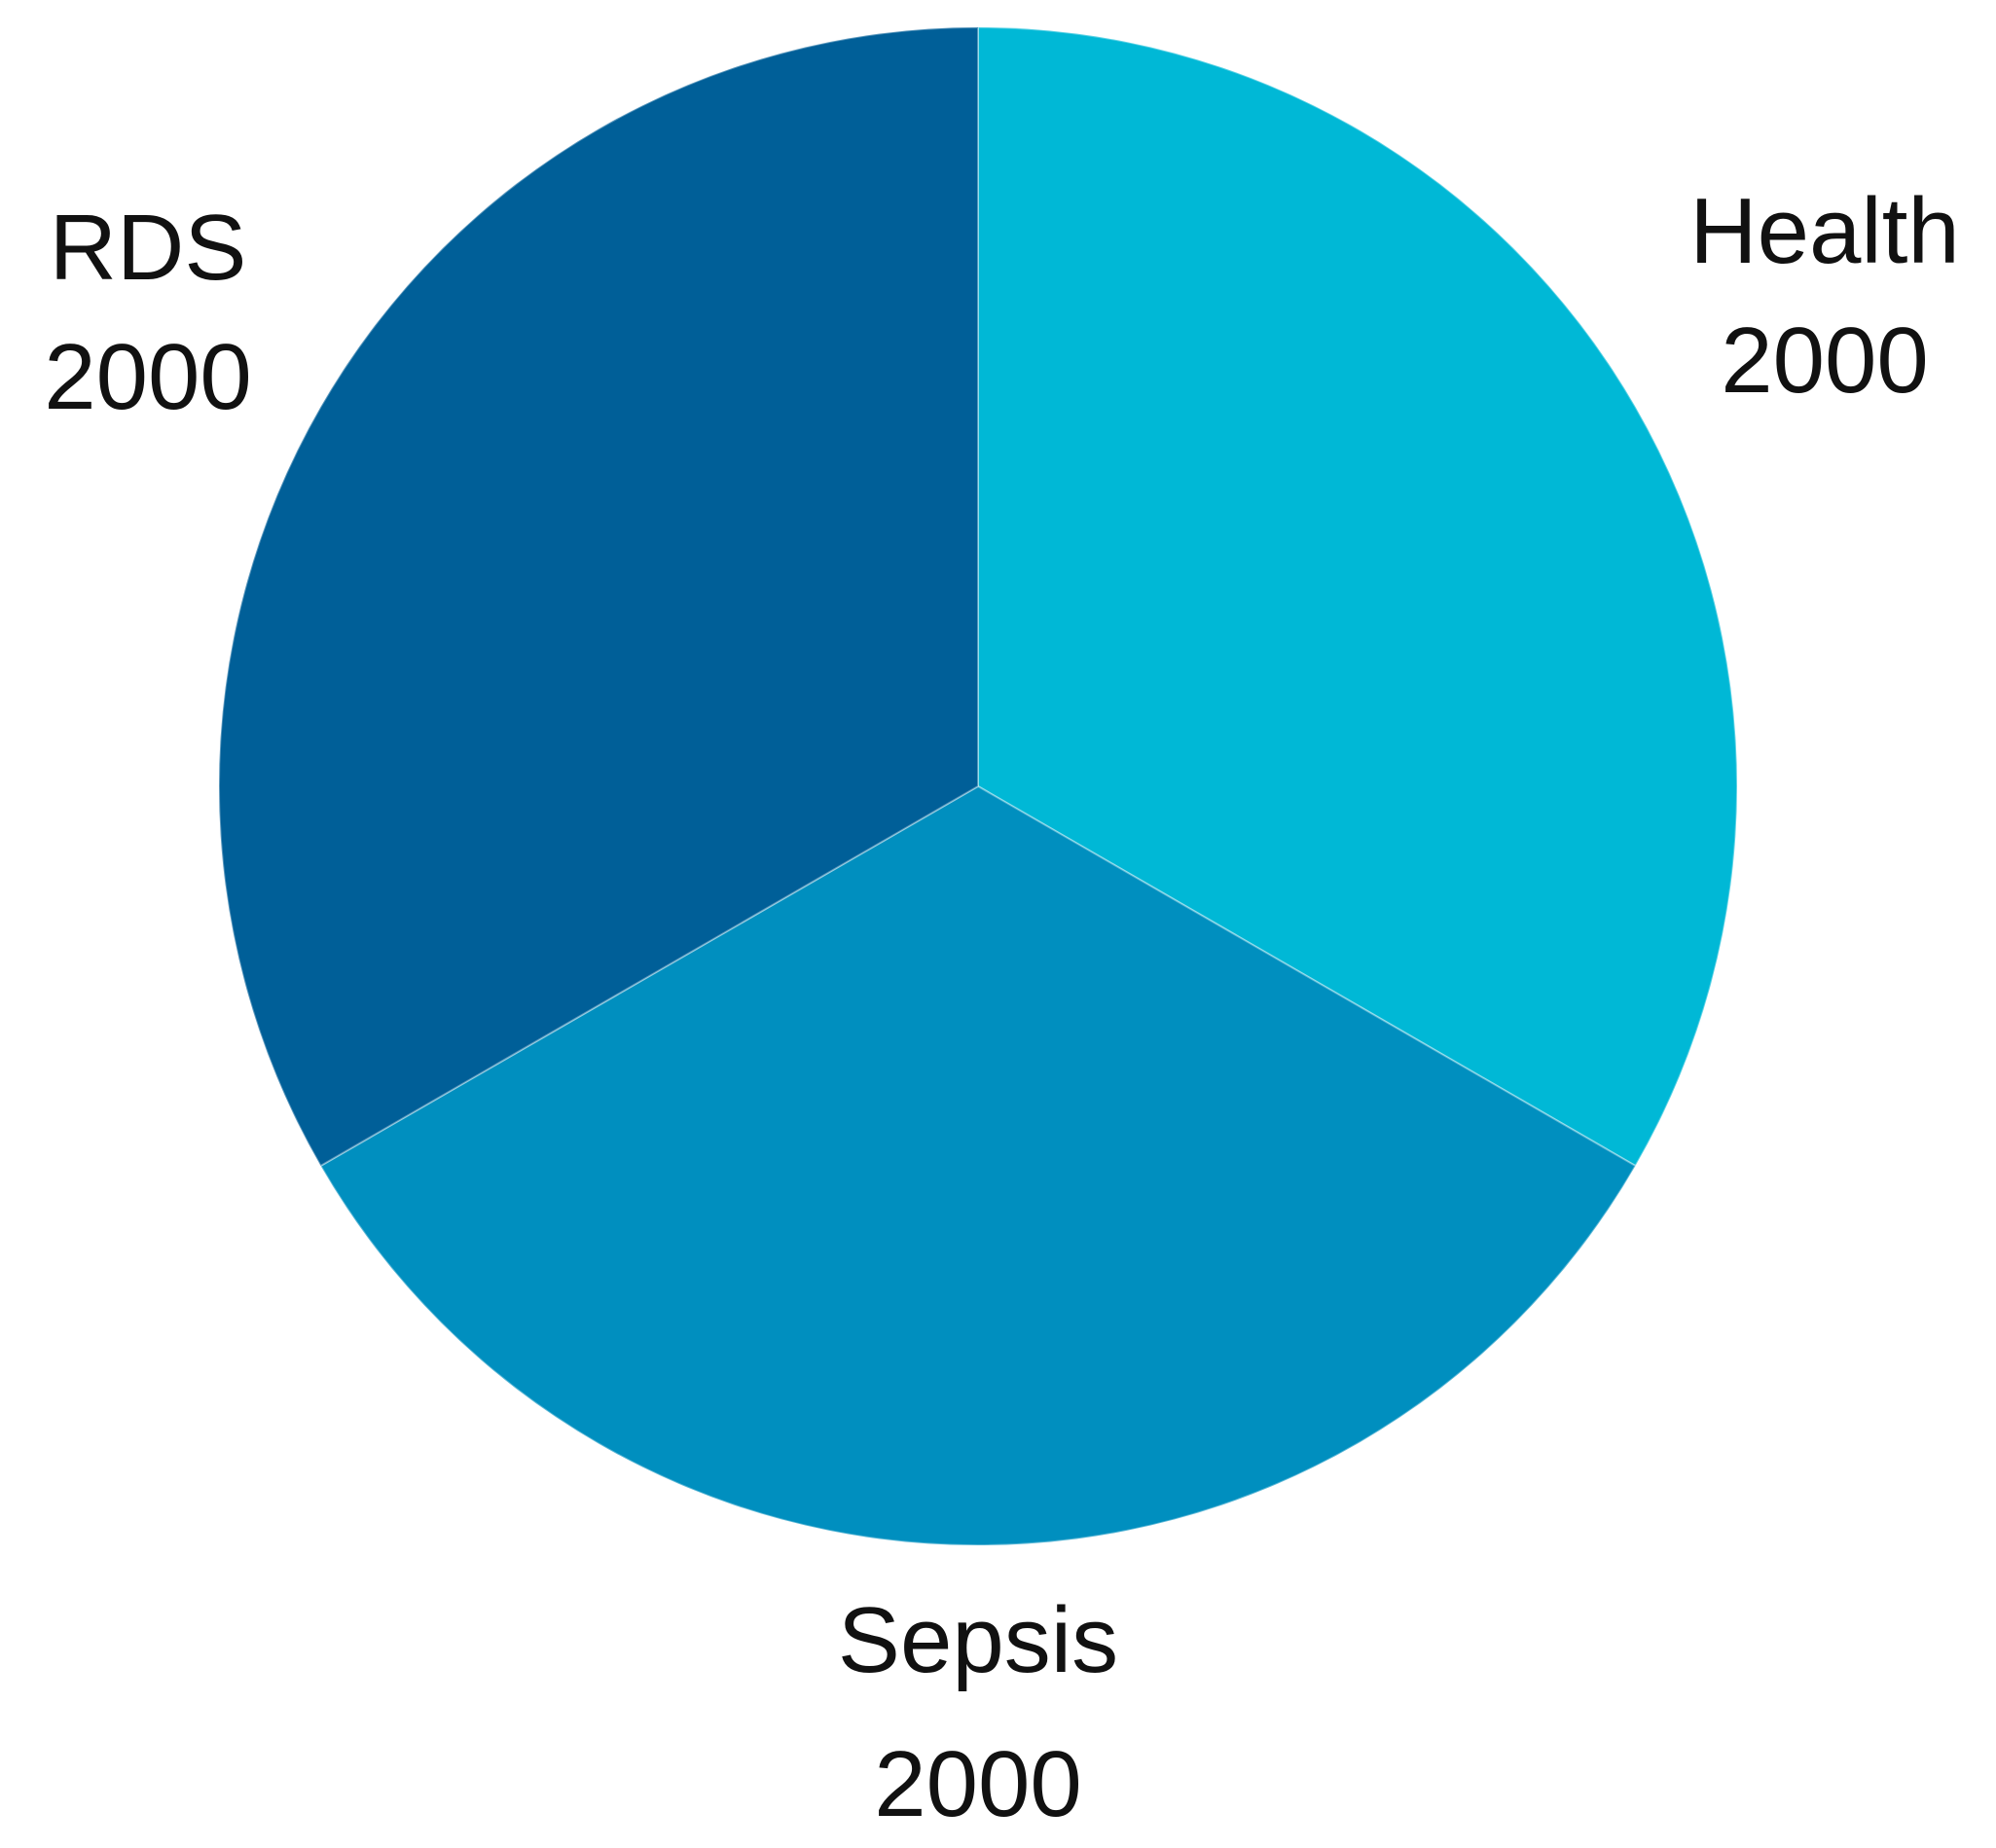 Image resolution: width=1996 pixels, height=1848 pixels. Describe the element at coordinates (148, 377) in the screenshot. I see `label-rds-value: 2000` at that location.